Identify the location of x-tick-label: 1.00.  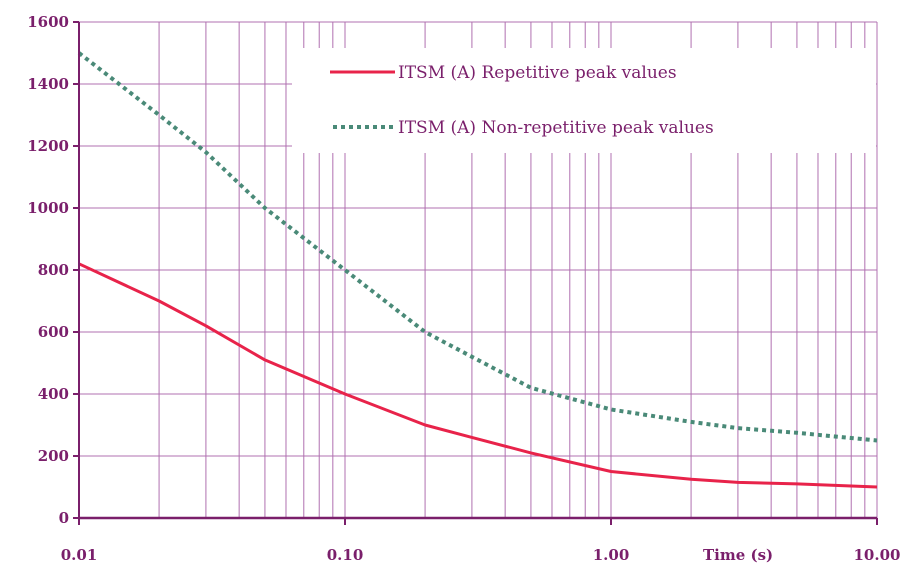
(611, 555).